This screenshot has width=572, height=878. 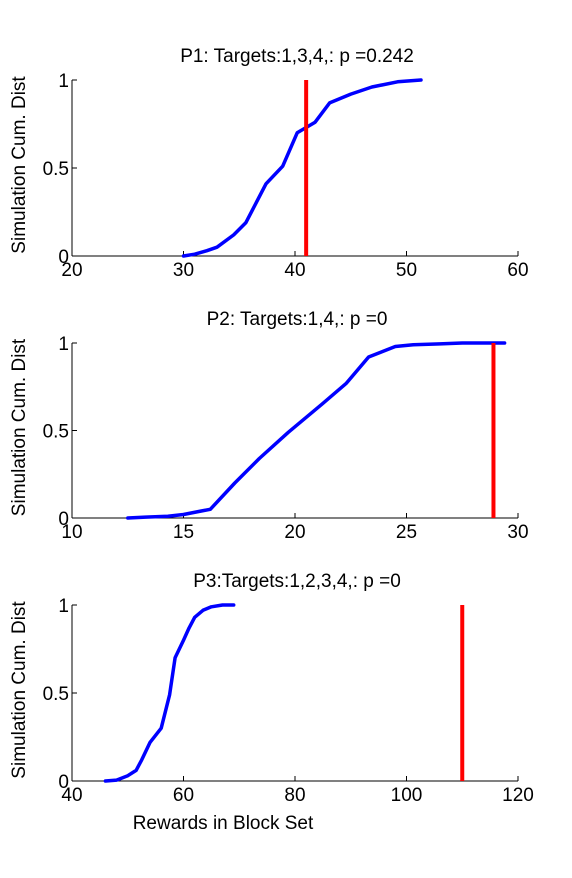 What do you see at coordinates (223, 823) in the screenshot?
I see `x-axis-label: Rewards in Block Set` at bounding box center [223, 823].